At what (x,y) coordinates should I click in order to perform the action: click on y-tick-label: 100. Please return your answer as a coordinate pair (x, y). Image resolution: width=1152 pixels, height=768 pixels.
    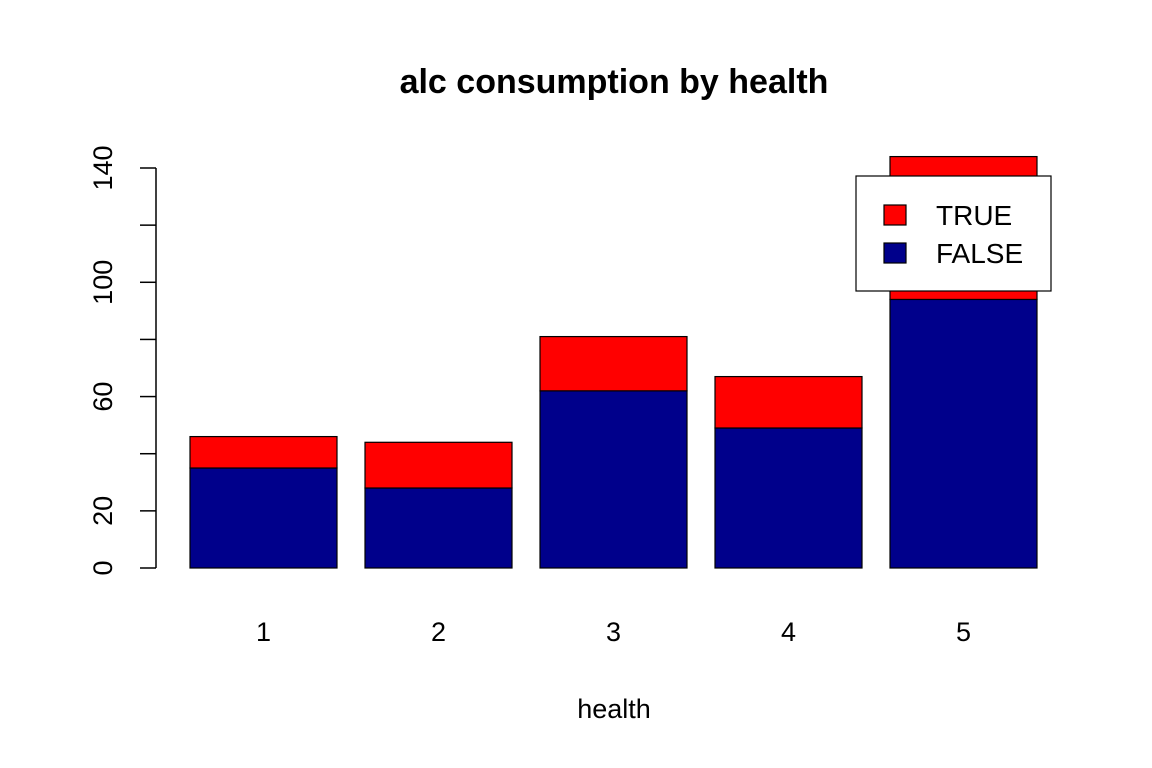
    Looking at the image, I should click on (103, 282).